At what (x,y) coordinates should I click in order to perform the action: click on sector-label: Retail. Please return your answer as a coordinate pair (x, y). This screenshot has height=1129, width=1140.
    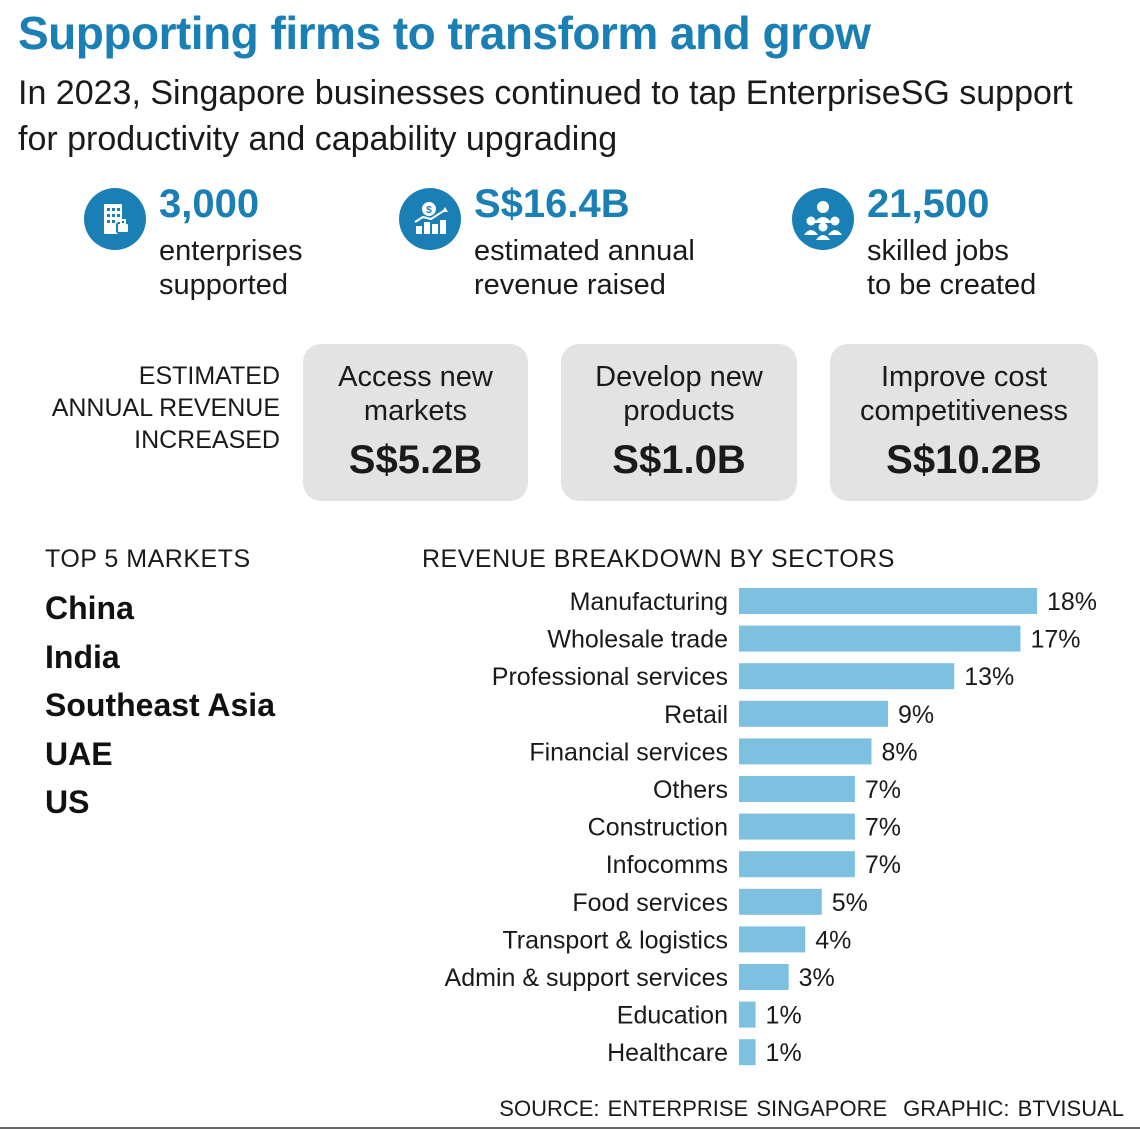
    Looking at the image, I should click on (696, 715).